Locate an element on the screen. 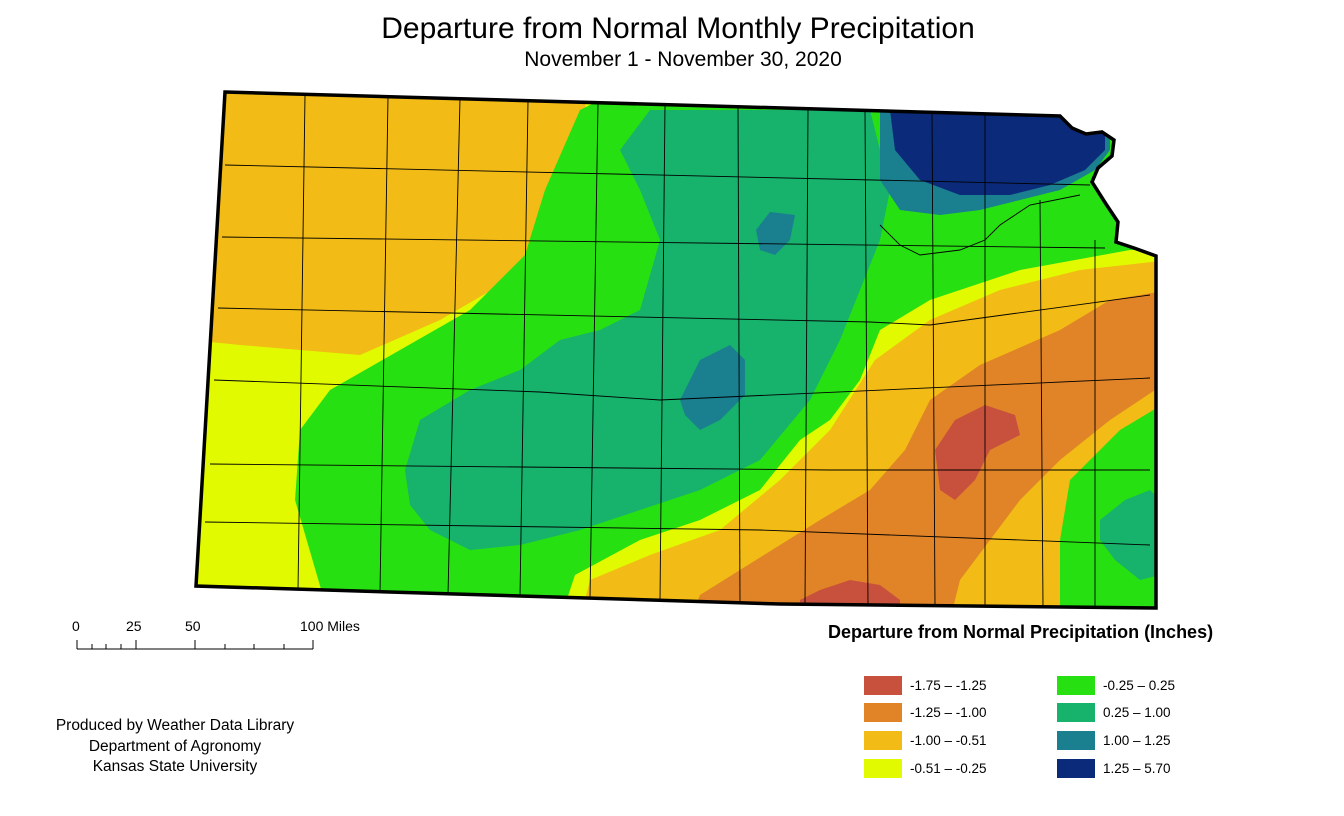 The width and height of the screenshot is (1344, 816). legend-label: -1.00 – -0.51 is located at coordinates (948, 740).